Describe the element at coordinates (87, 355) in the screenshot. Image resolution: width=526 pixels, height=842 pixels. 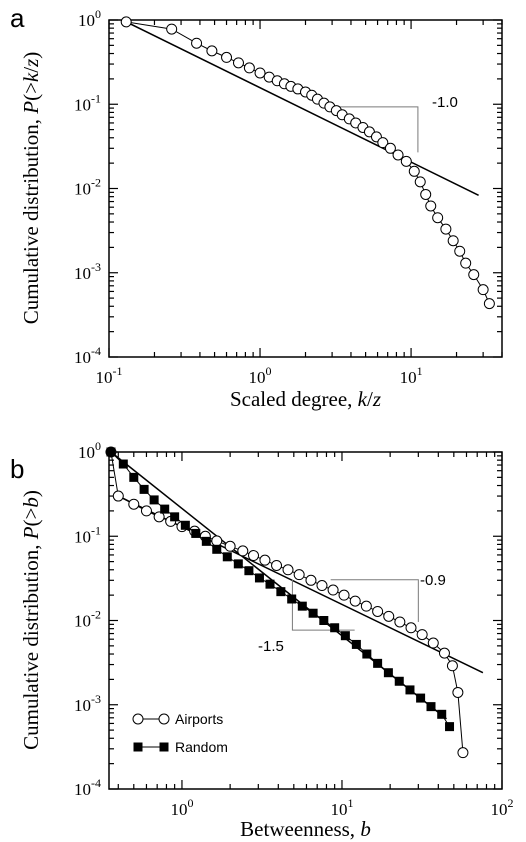
I see `y-tick-label: 10⁻⁴` at that location.